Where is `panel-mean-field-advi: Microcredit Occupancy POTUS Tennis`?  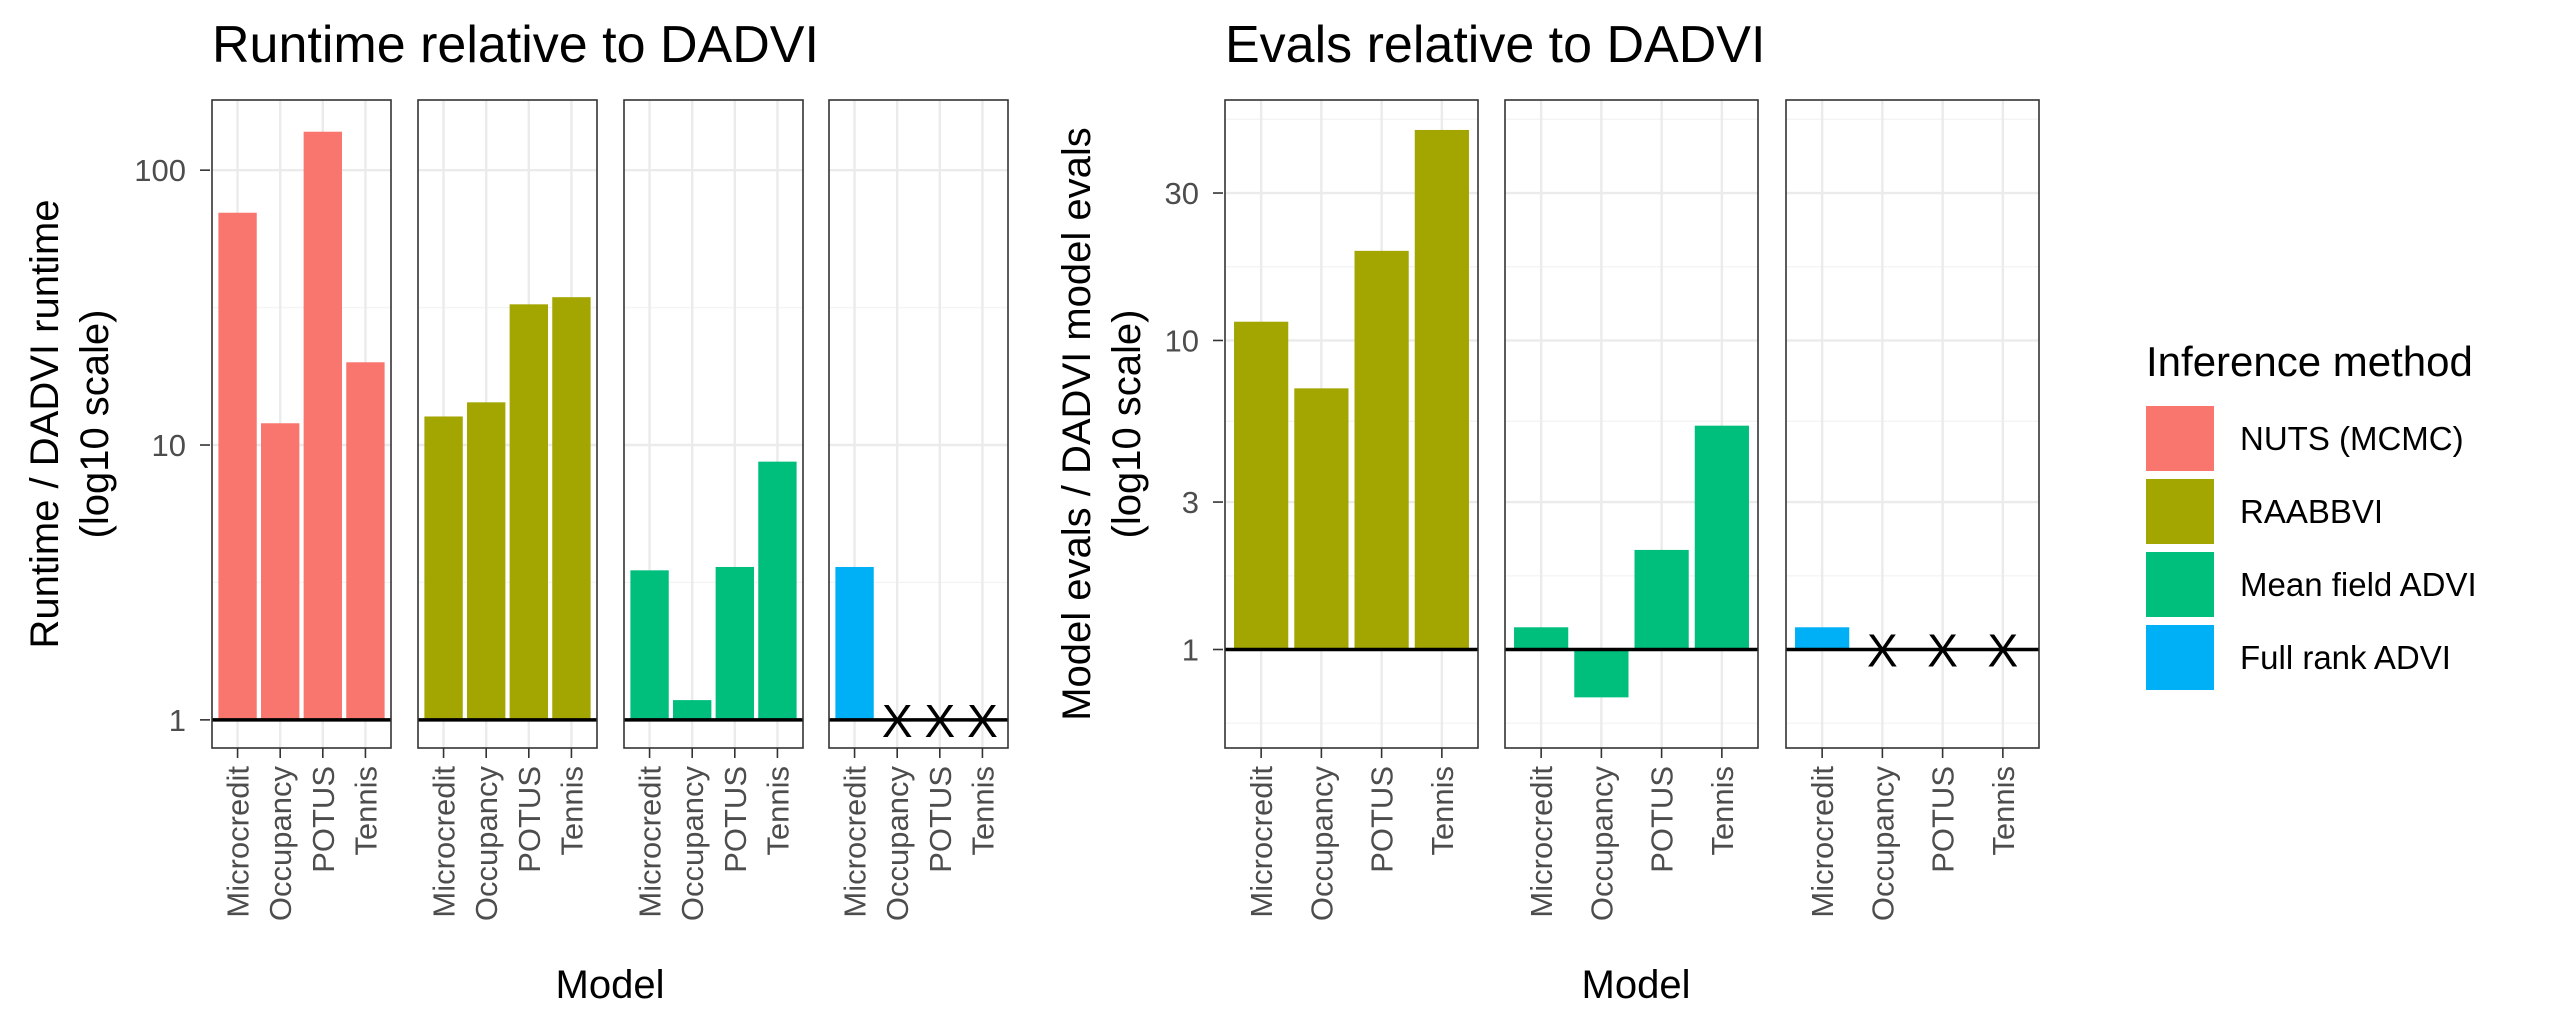
panel-mean-field-advi: Microcredit Occupancy POTUS Tennis is located at coordinates (713, 510).